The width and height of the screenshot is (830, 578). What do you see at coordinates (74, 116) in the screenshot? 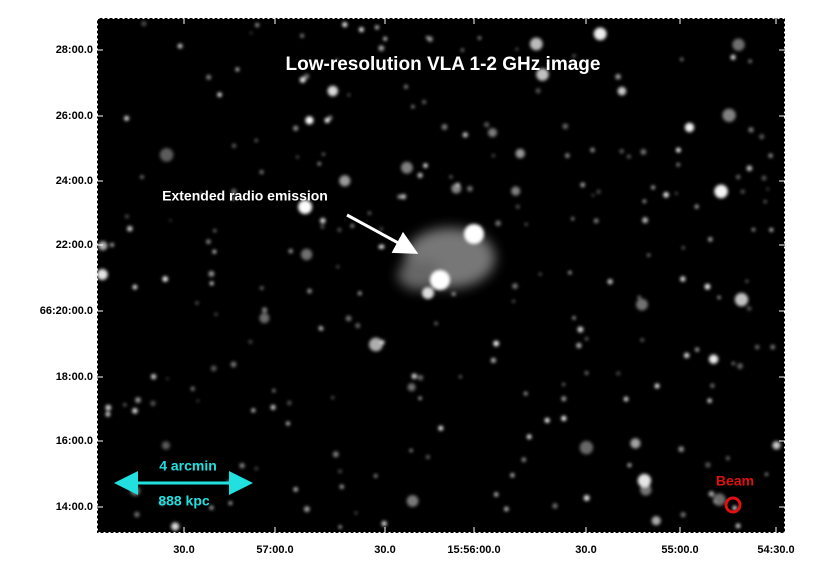
I see `y-tick-label: 26:00.0` at bounding box center [74, 116].